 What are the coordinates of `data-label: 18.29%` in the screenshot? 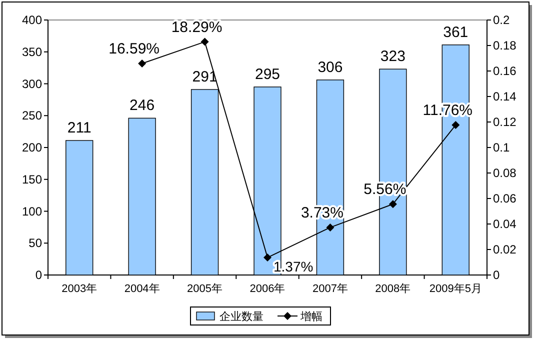 It's located at (196, 27).